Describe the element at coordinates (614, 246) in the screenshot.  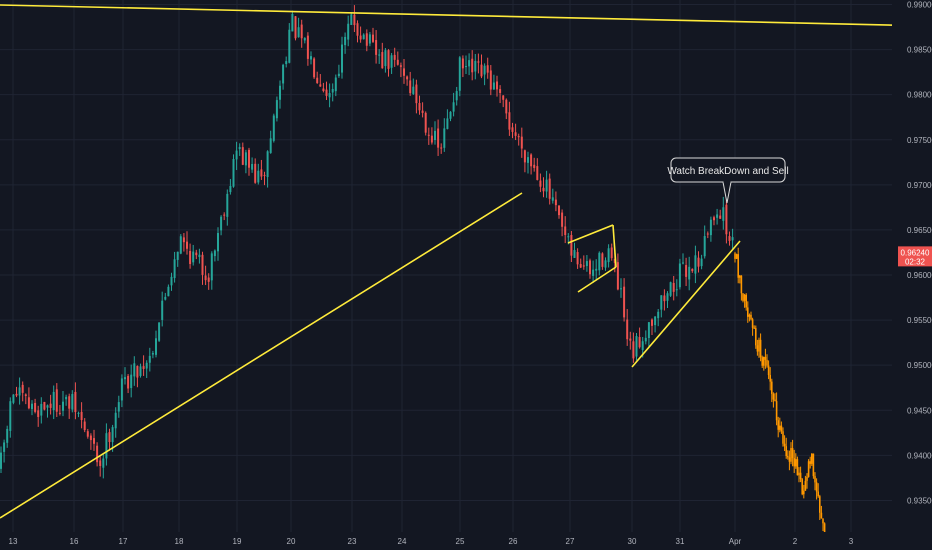
I see `bear-flag-edge` at that location.